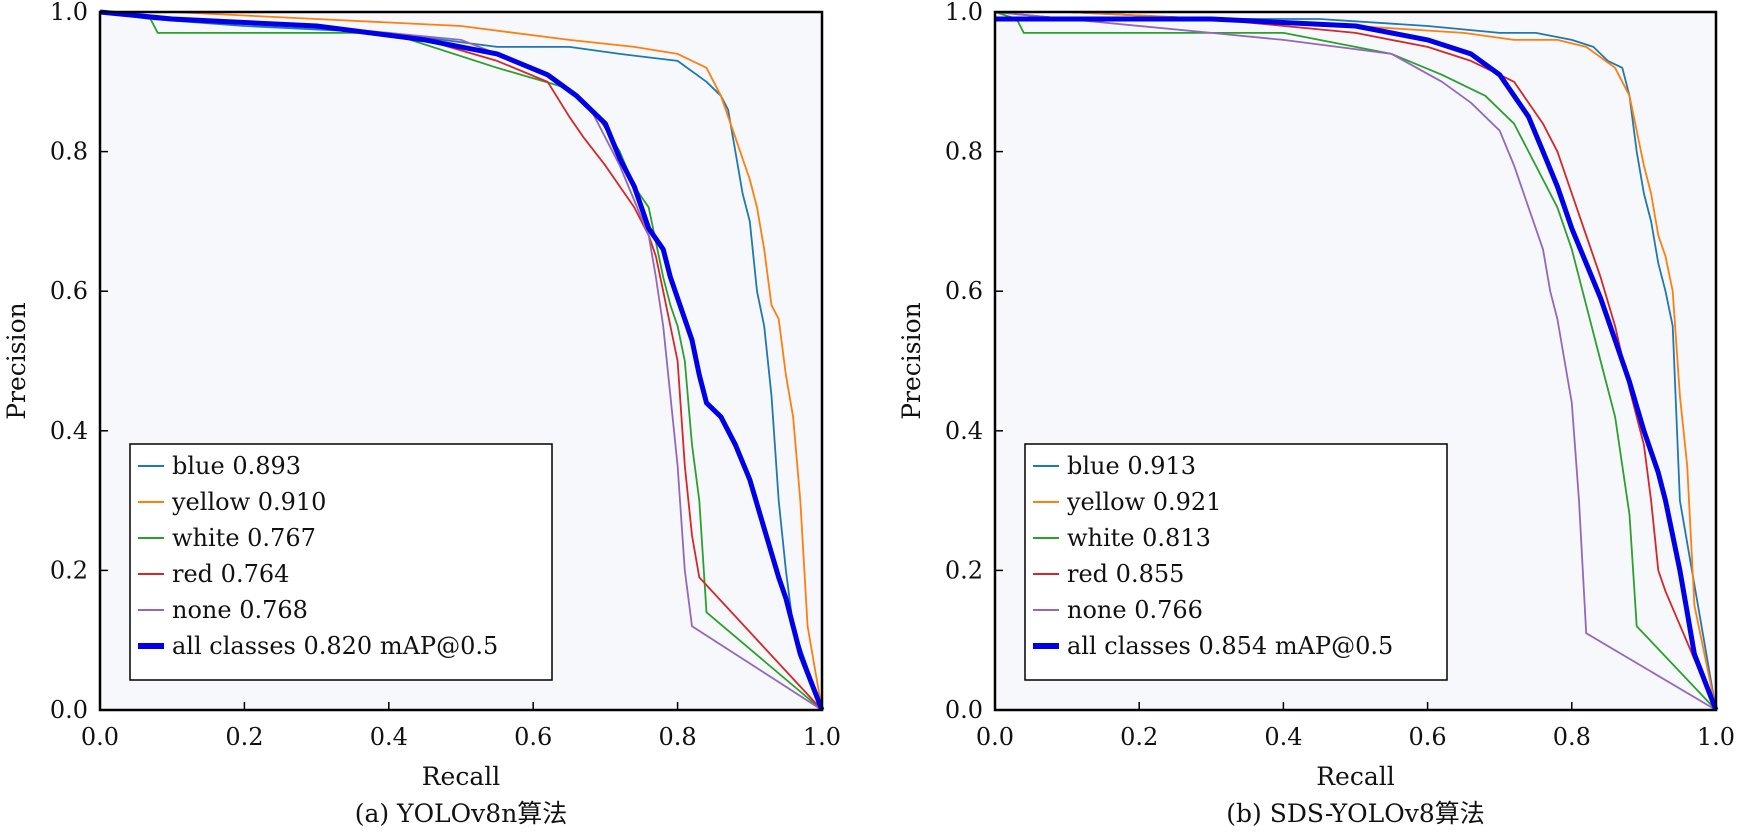 This screenshot has width=1738, height=834. I want to click on legend-entry-white-0-767: white 0.767, so click(244, 538).